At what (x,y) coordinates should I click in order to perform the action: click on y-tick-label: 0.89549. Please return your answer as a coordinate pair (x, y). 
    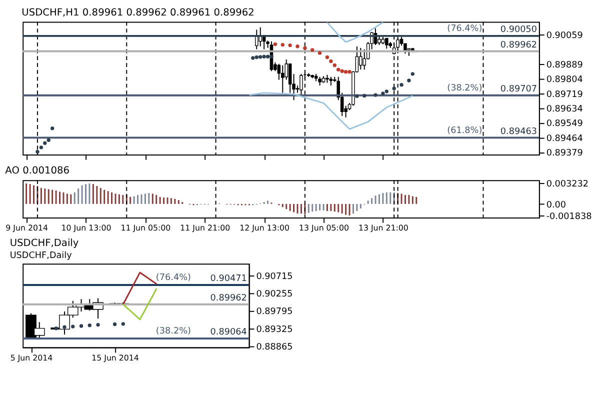
    Looking at the image, I should click on (564, 124).